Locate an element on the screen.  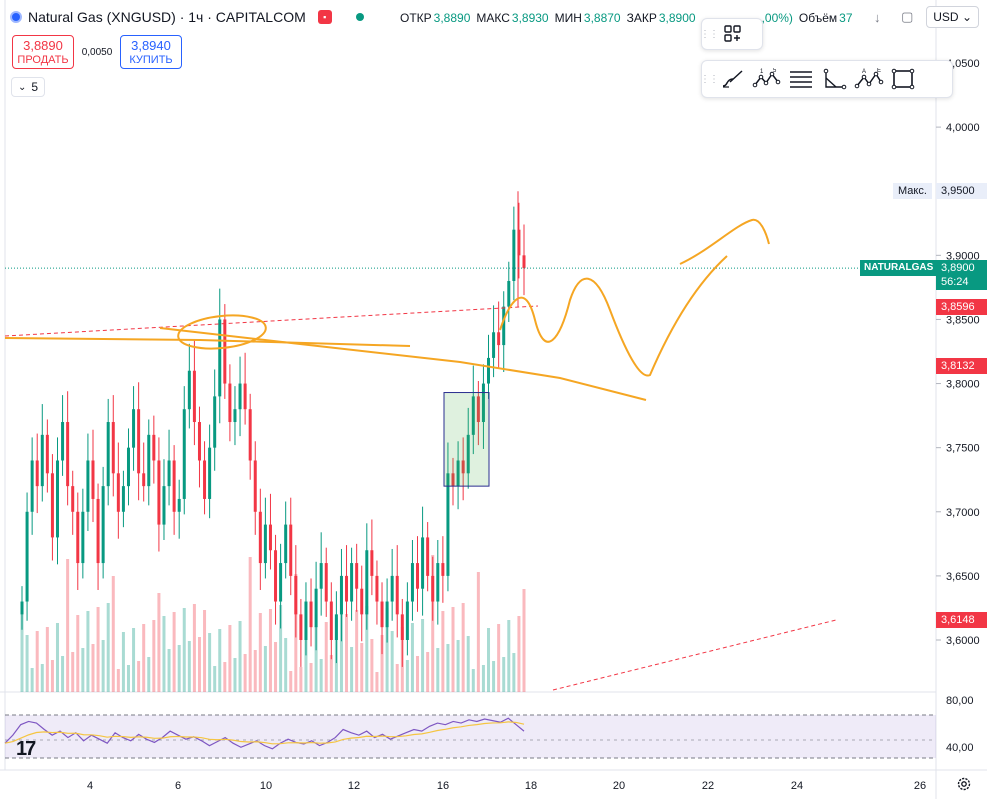
fib-lines-icon is located at coordinates (801, 79).